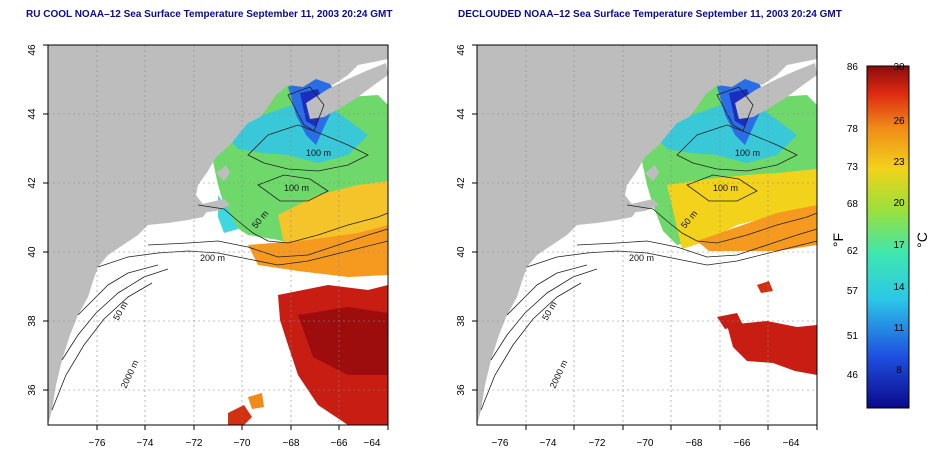  Describe the element at coordinates (300, 250) in the screenshot. I see `left-sst-field` at that location.